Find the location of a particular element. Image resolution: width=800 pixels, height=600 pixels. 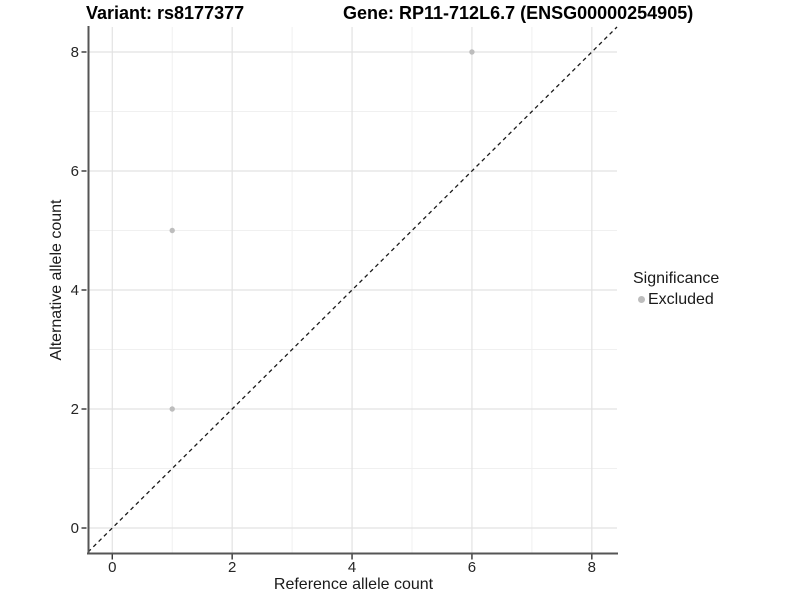

plot-title-gene: Gene: RP11-712L6.7 (ENSG00000254905) is located at coordinates (518, 13).